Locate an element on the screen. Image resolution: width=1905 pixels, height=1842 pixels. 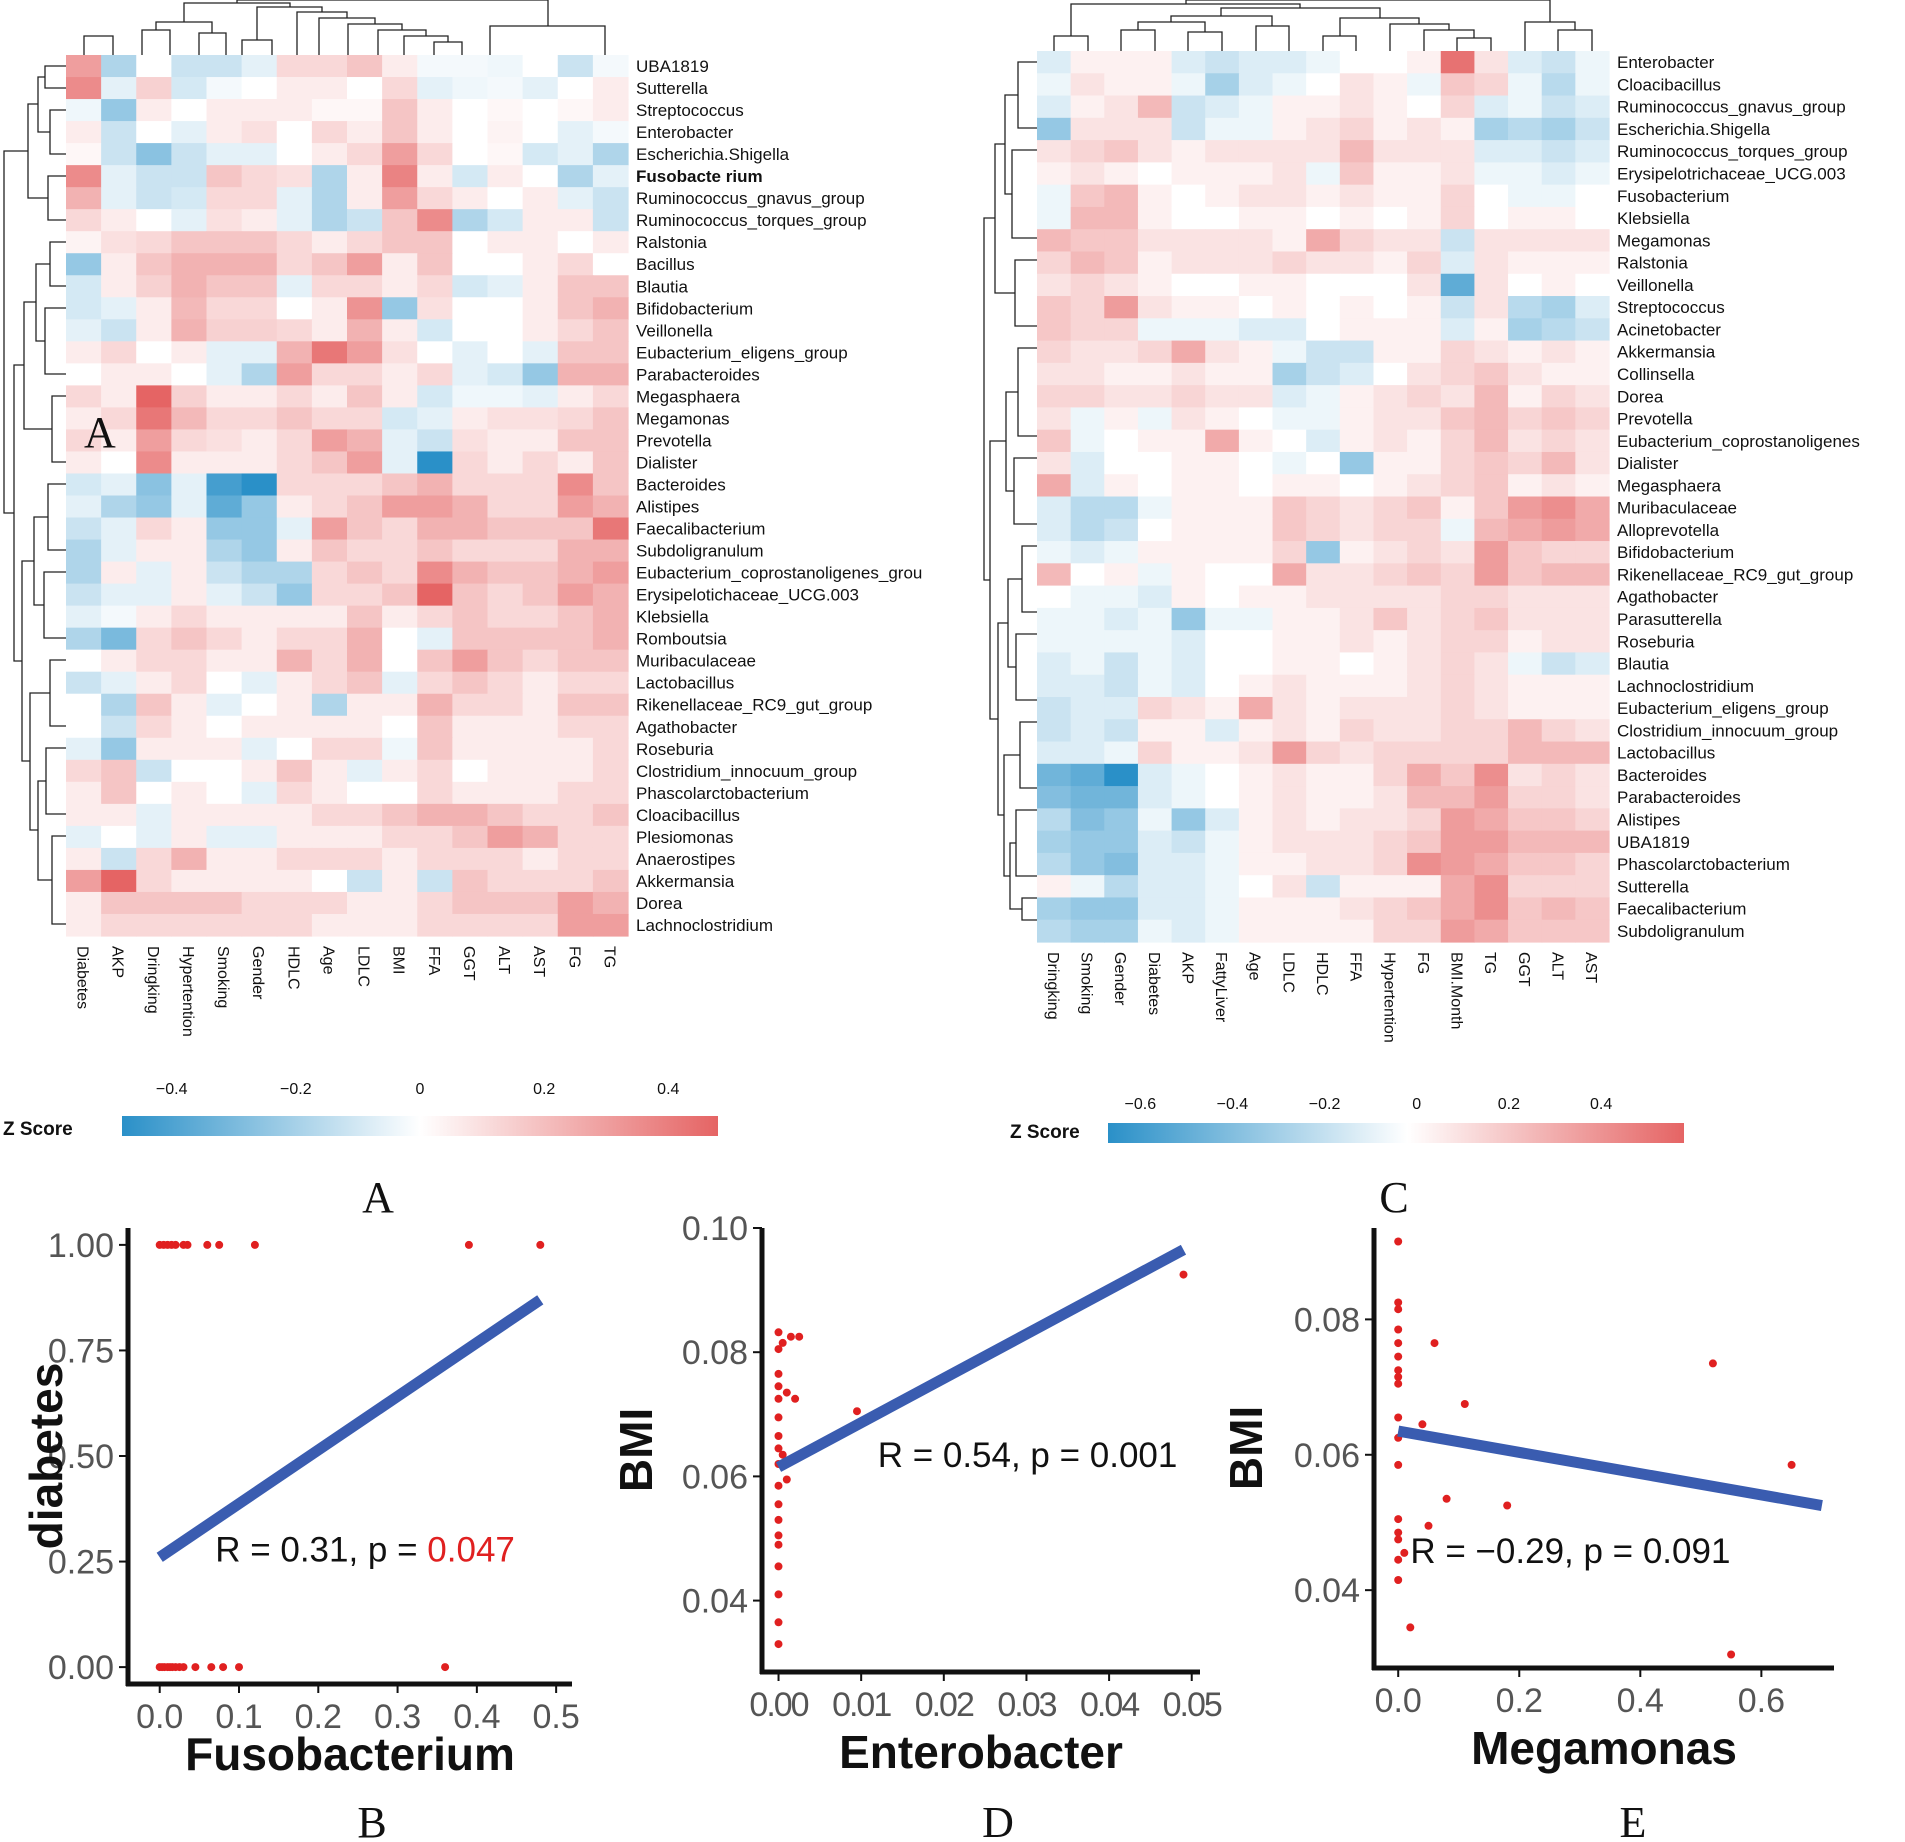
x-tick-label: 0.00 is located at coordinates (778, 1705).